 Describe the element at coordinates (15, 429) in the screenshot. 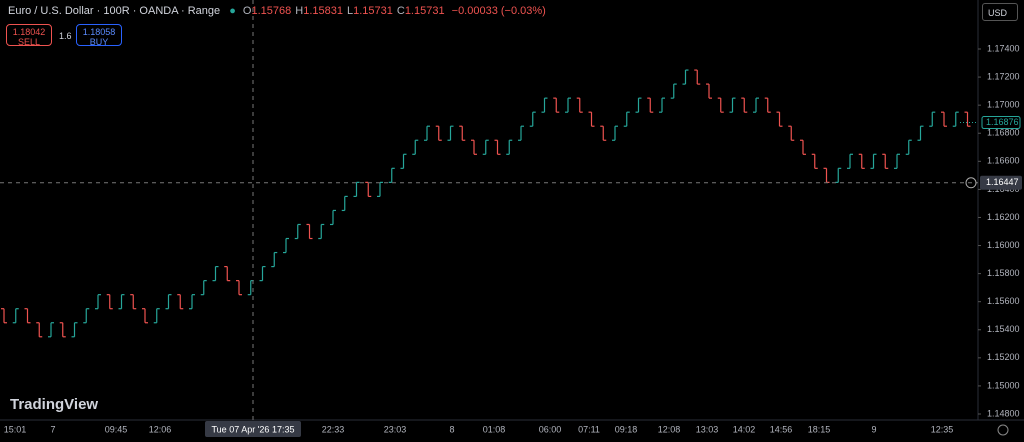

I see `x-tick-label: 15:01` at that location.